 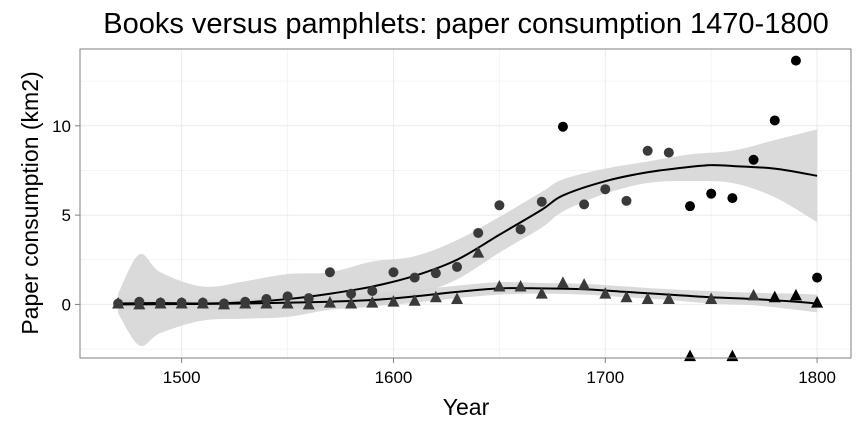 I want to click on y-tick-label: 10, so click(x=61, y=126).